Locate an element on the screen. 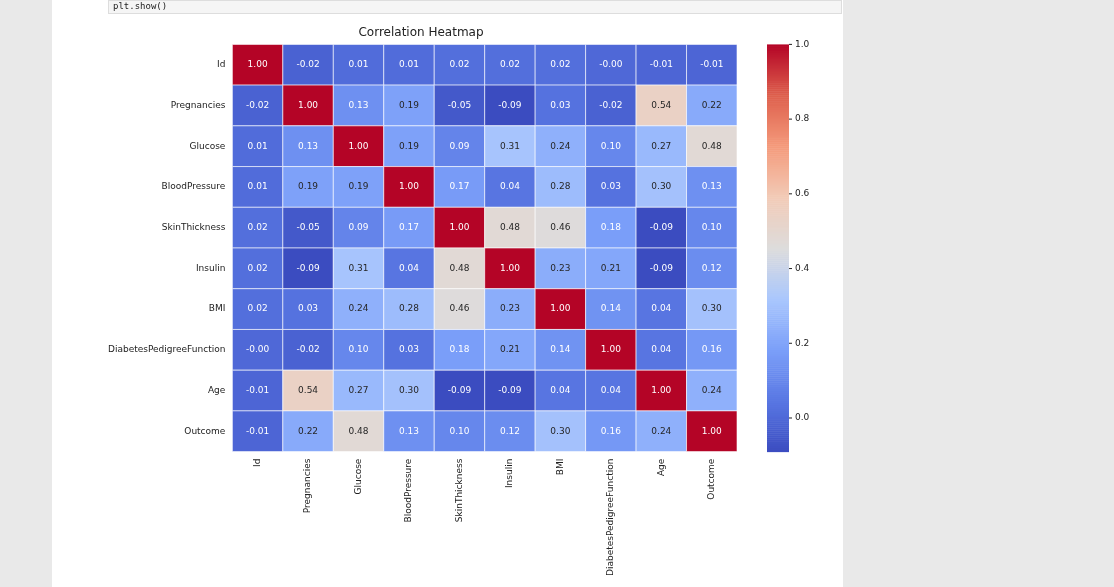 The width and height of the screenshot is (1114, 587). data-label: 0.14 is located at coordinates (611, 308).